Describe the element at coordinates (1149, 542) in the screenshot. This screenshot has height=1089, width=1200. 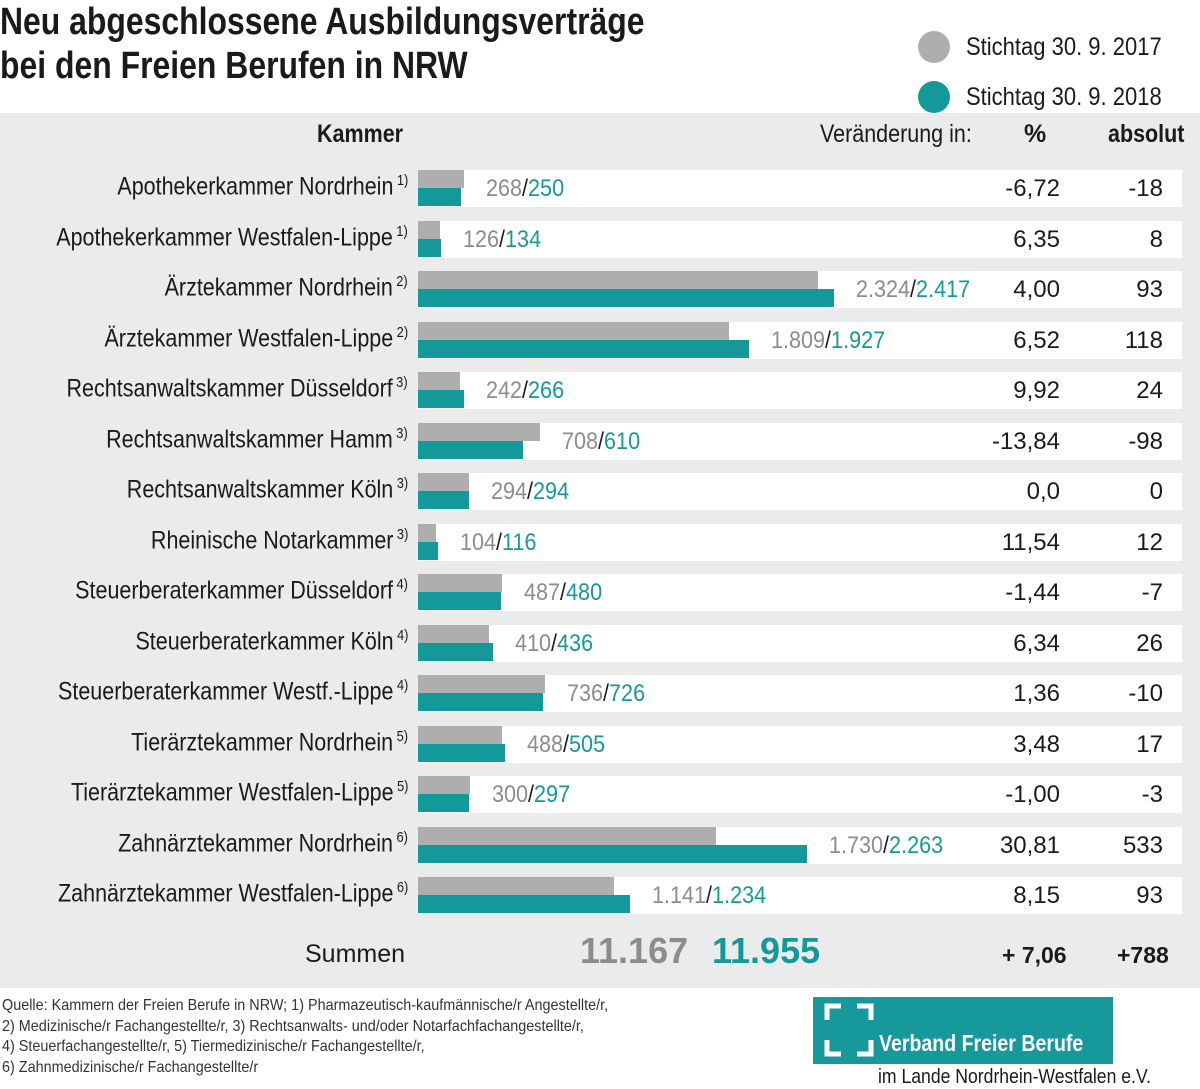
I see `absolute-change: 12` at that location.